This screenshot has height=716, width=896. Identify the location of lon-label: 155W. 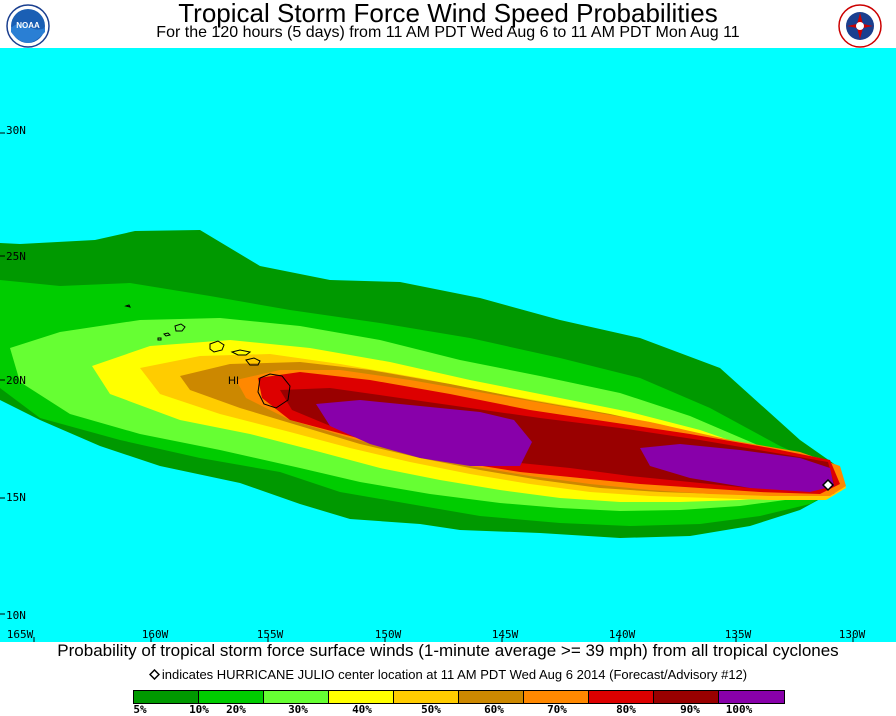
(270, 634).